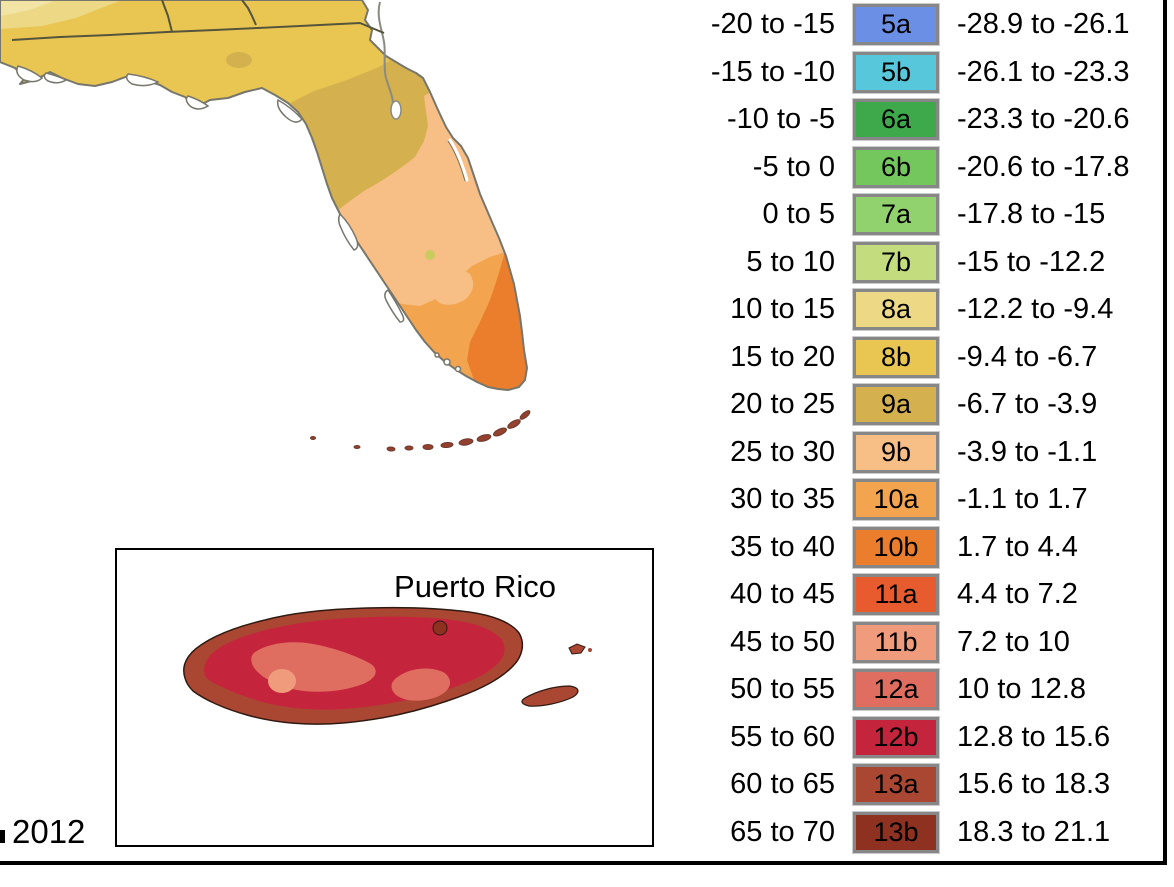  I want to click on zone-label: 5a, so click(896, 24).